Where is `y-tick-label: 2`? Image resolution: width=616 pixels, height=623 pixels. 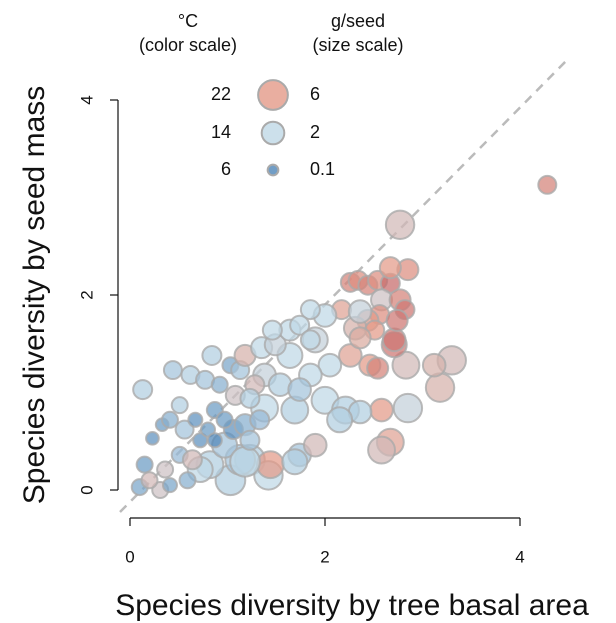 y-tick-label: 2 is located at coordinates (86, 294).